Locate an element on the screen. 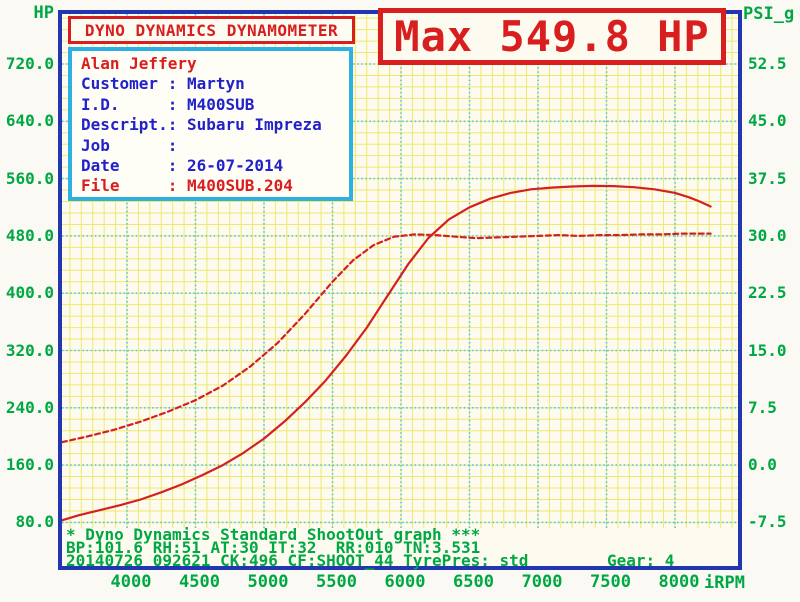 Image resolution: width=800 pixels, height=602 pixels. info-value: : 26-07-2014 is located at coordinates (225, 166).